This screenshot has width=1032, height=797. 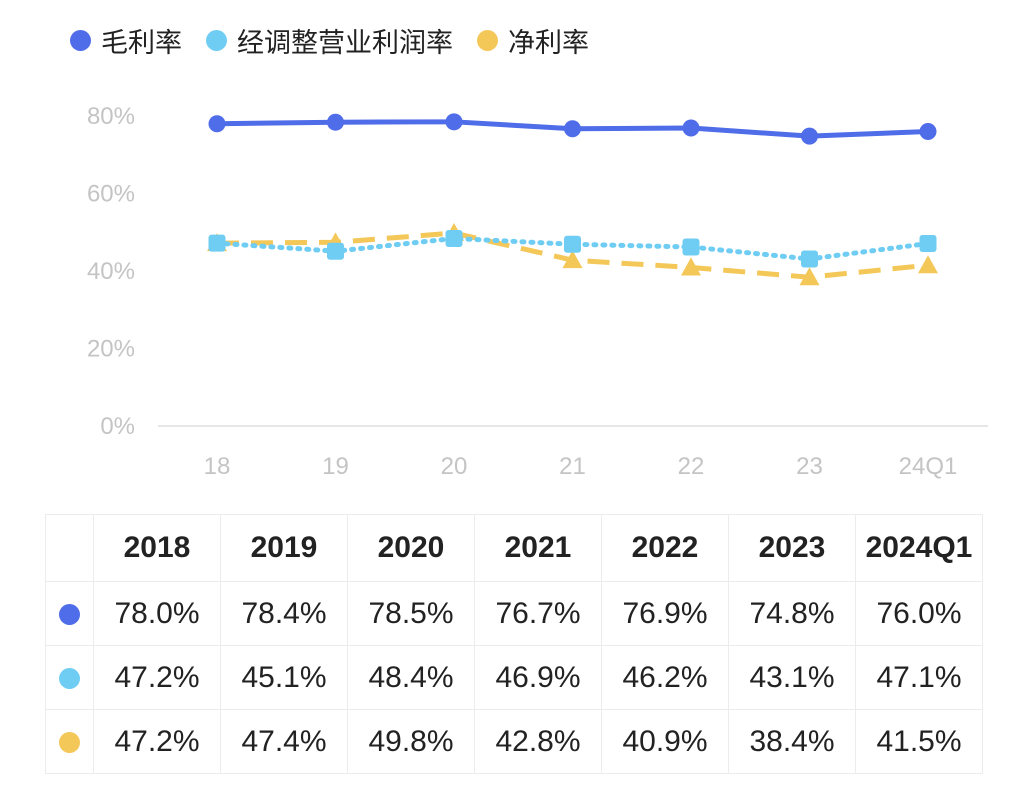 I want to click on table-cell: 78.0%, so click(x=157, y=613).